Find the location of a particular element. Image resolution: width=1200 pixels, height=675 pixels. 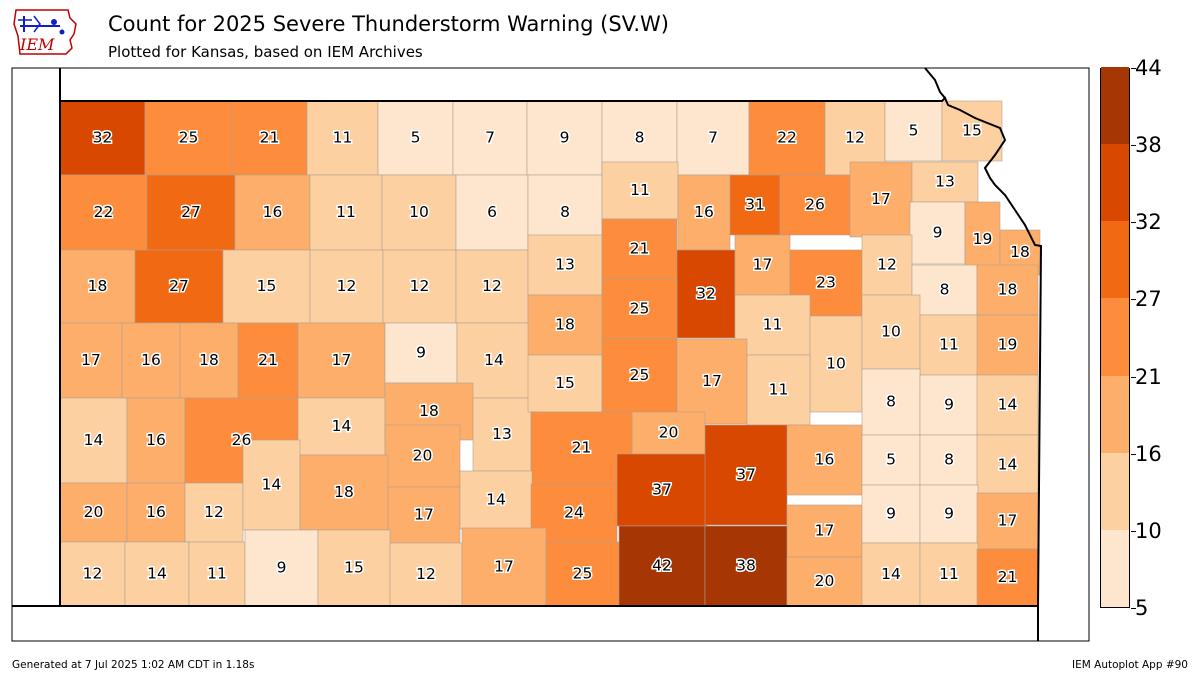

county-count-label: 21 is located at coordinates (270, 138).